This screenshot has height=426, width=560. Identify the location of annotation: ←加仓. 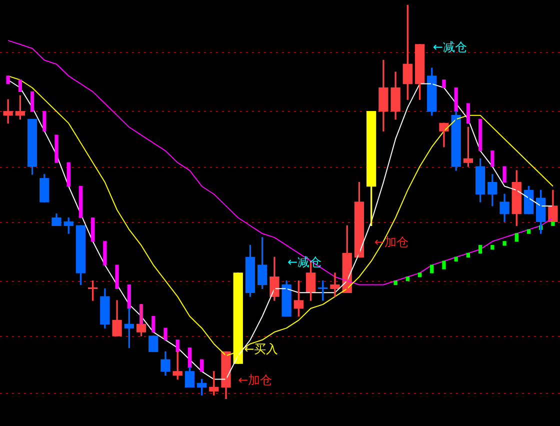
(255, 380).